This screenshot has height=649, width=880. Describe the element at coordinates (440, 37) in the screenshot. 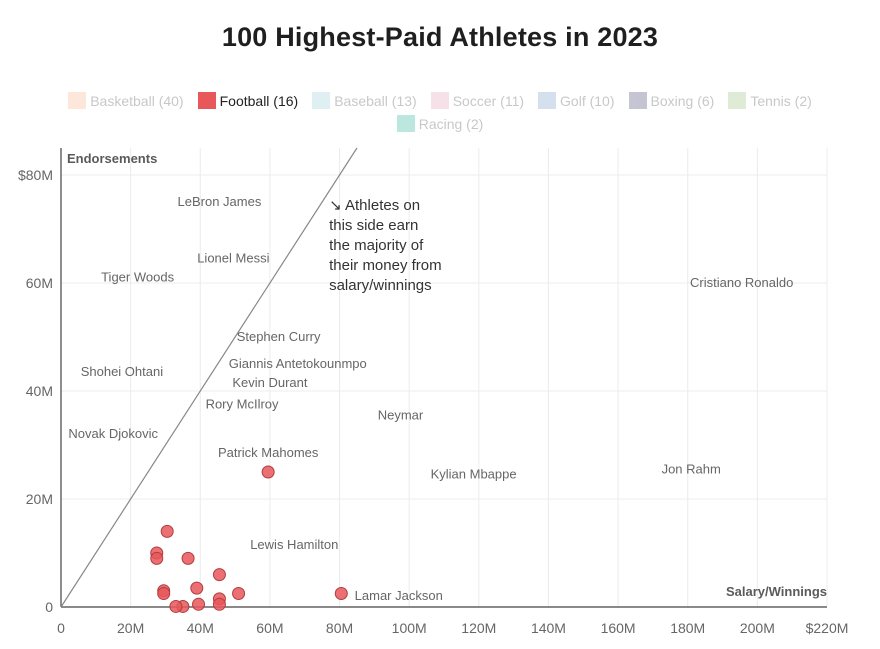

I see `chart-title: 100 Highest-Paid Athletes in 2023` at that location.